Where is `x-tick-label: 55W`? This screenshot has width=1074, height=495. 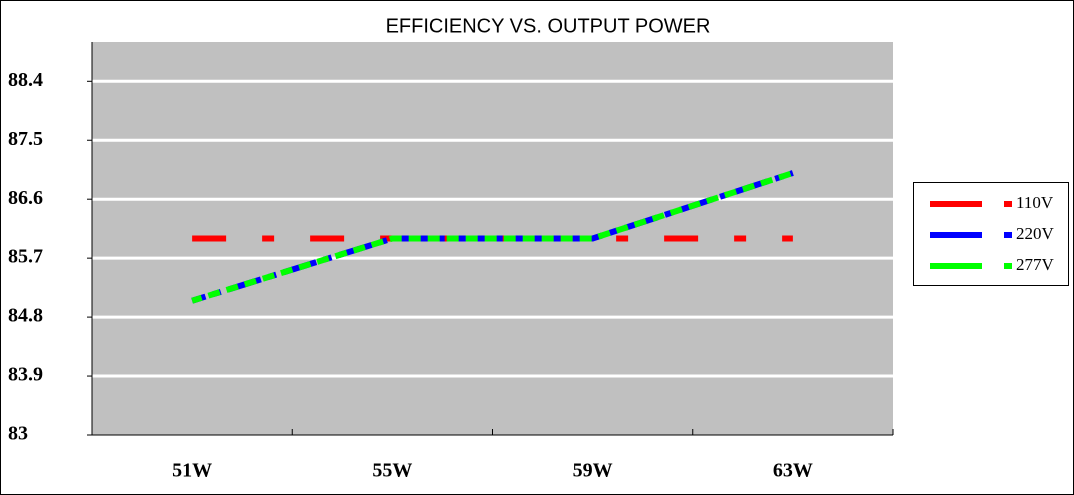 x-tick-label: 55W is located at coordinates (392, 471).